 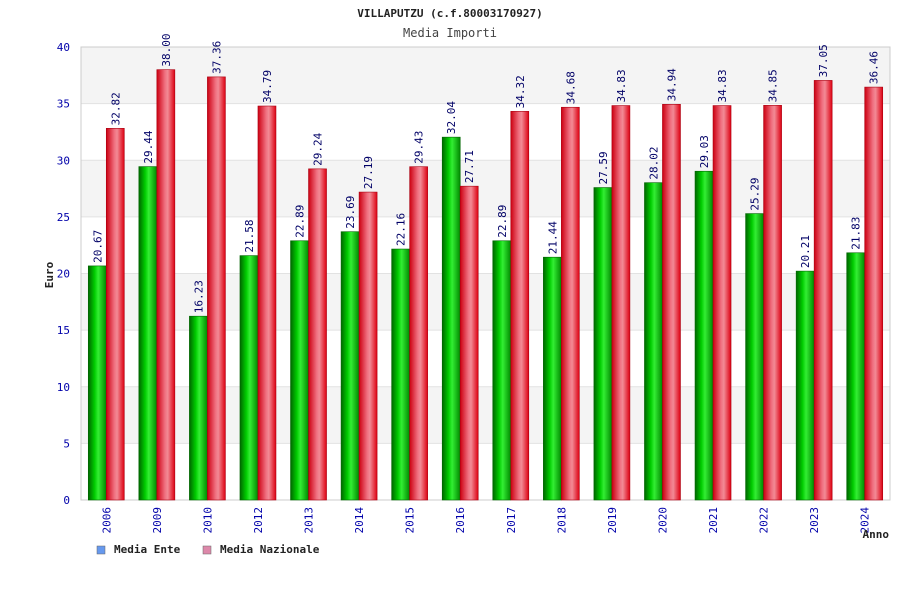 I want to click on y-tick-label: 20, so click(x=63, y=274).